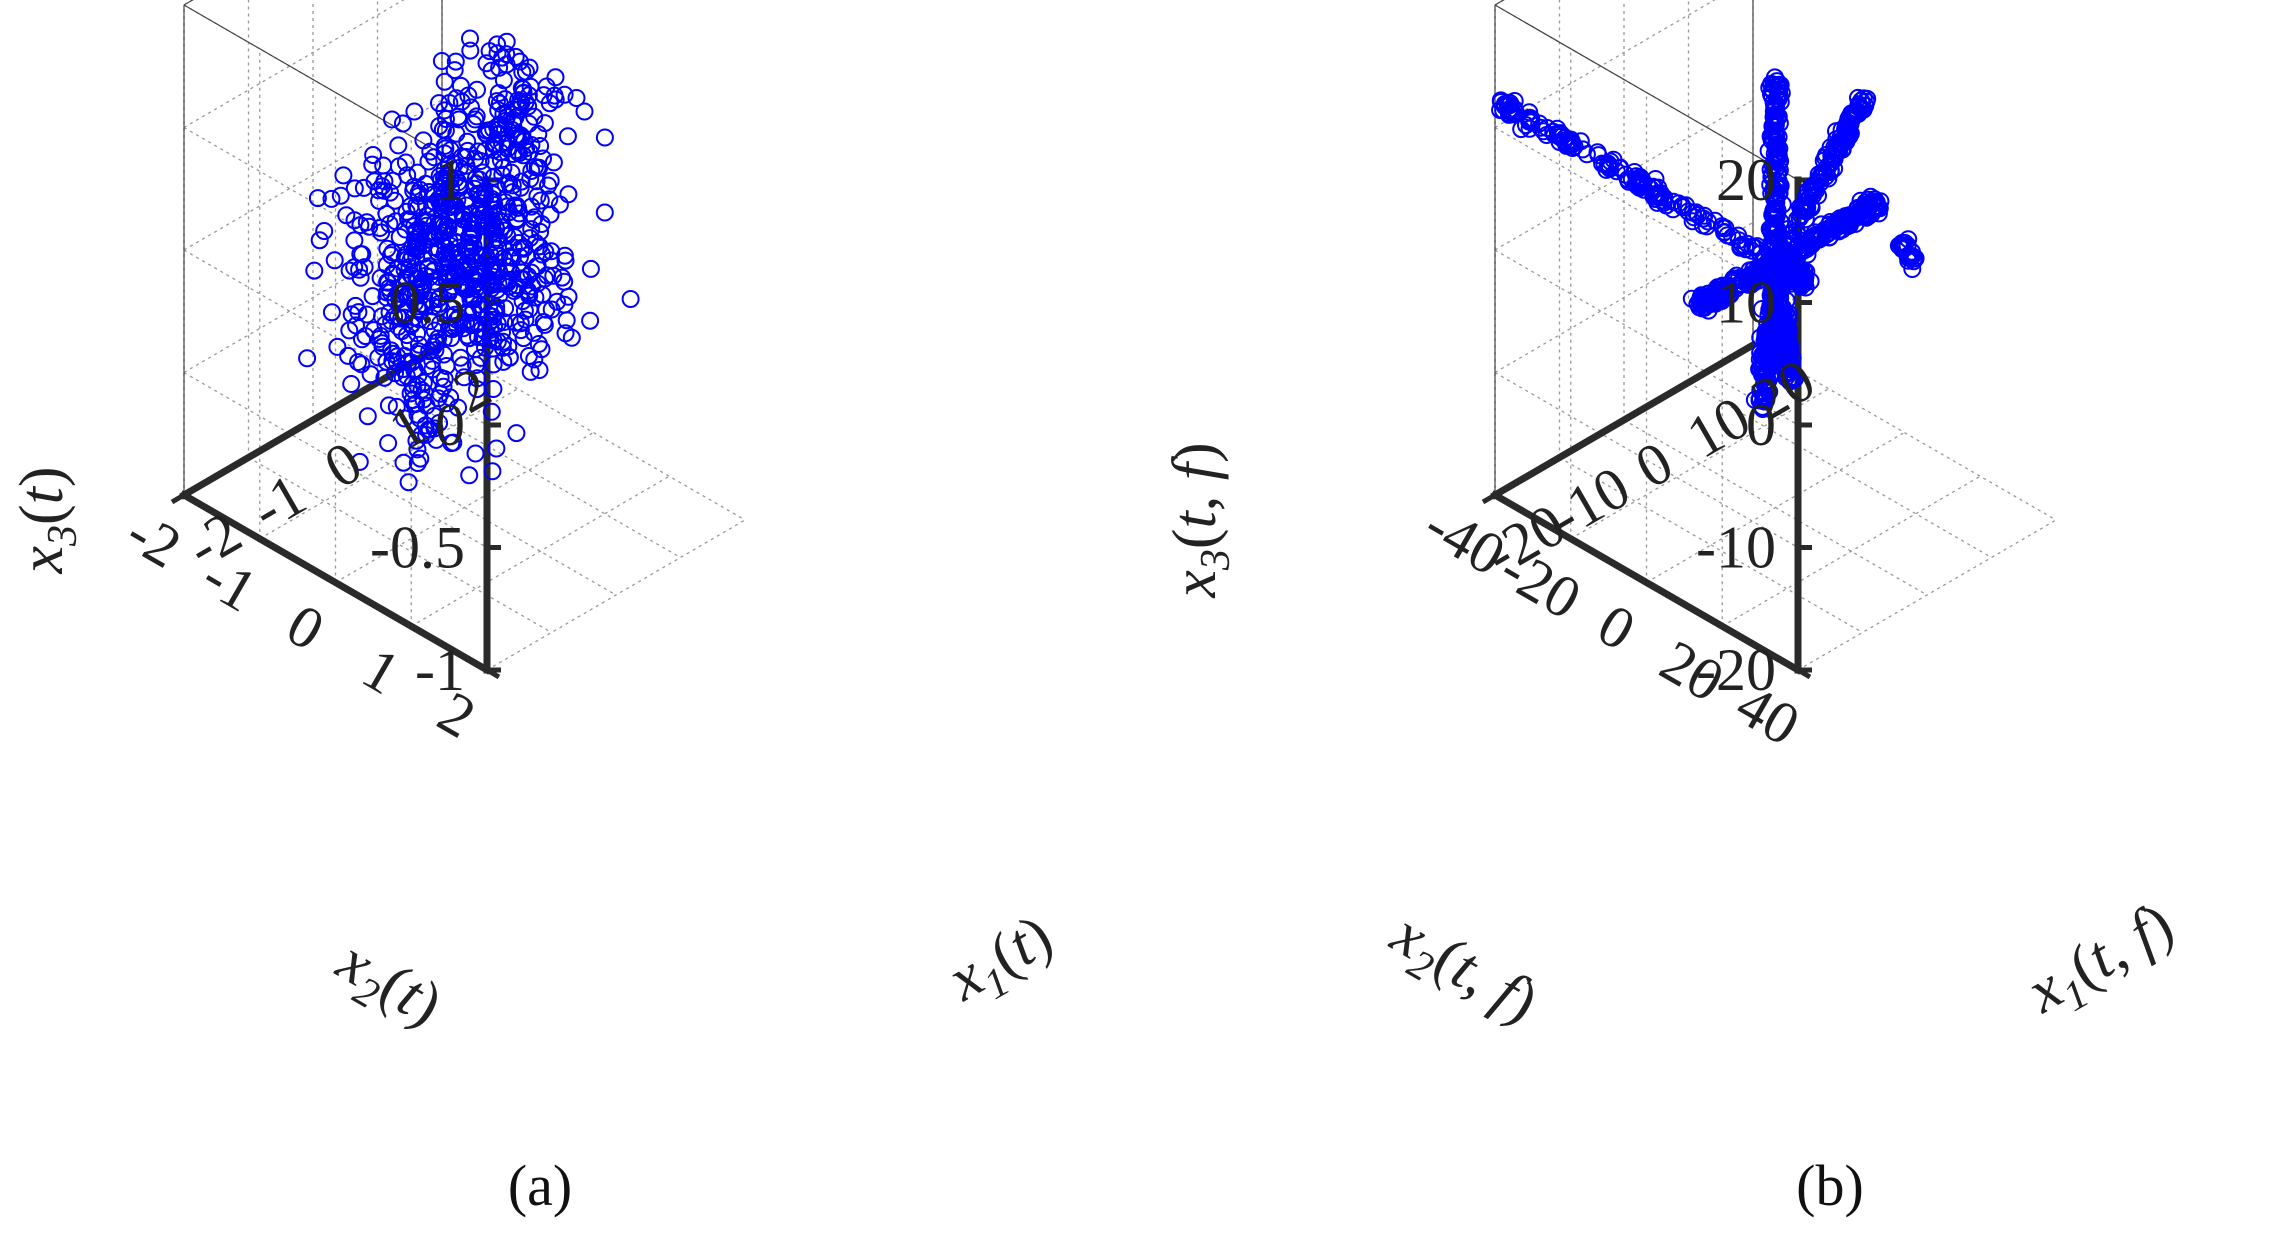 The width and height of the screenshot is (2274, 1237). What do you see at coordinates (1489, 498) in the screenshot?
I see `x-tick` at bounding box center [1489, 498].